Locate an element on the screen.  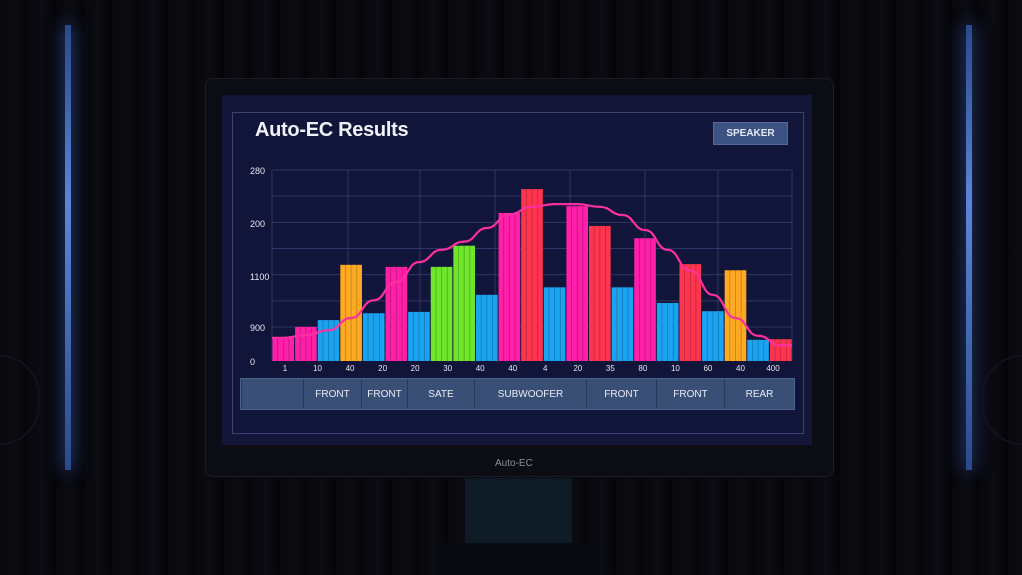
y-tick-label: 280 is located at coordinates (257, 171).